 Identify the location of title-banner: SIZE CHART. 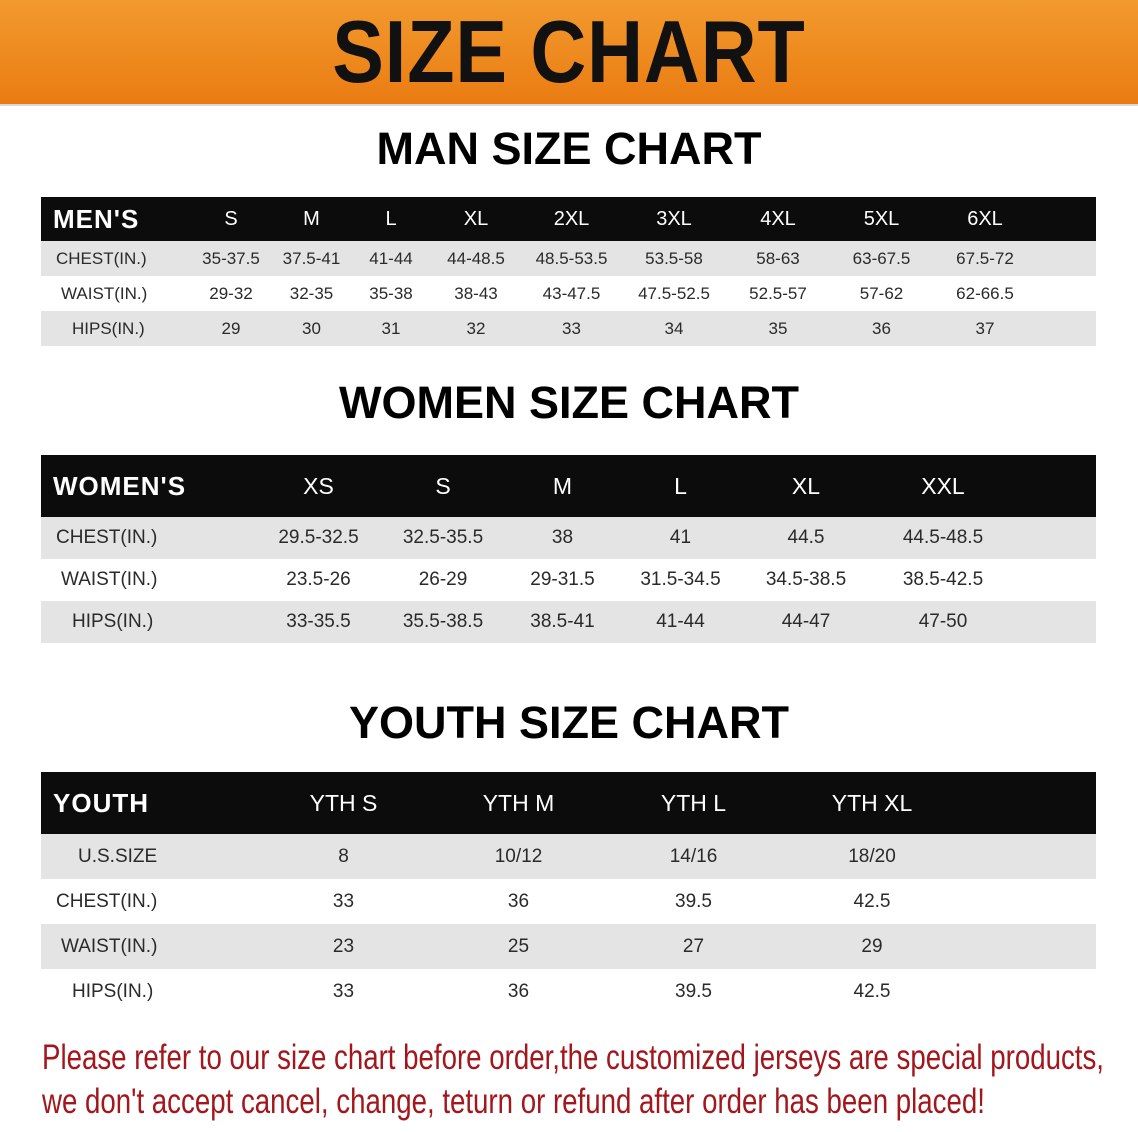
(569, 53).